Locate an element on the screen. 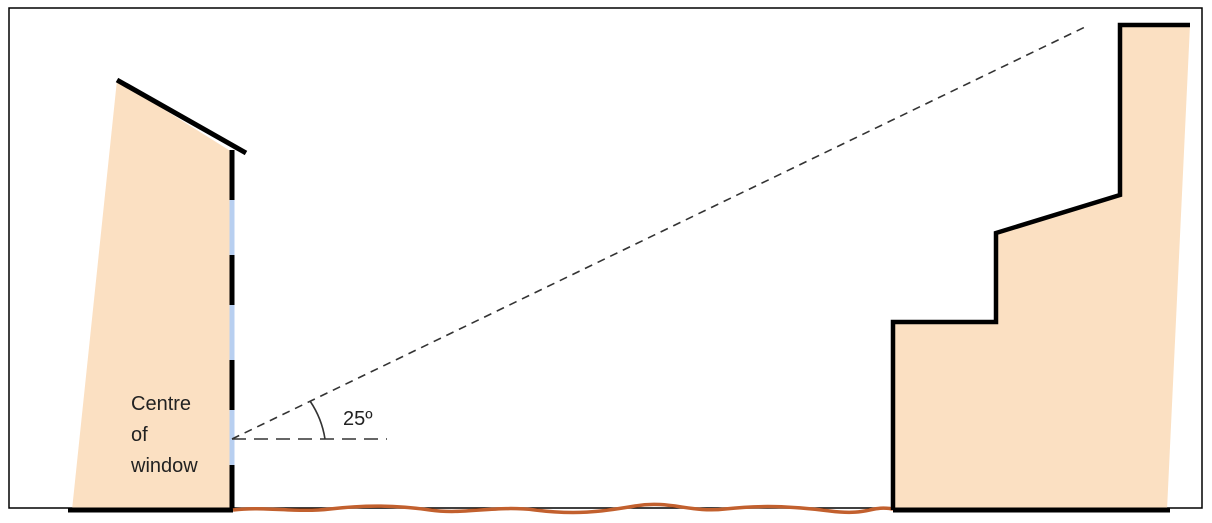 The height and width of the screenshot is (523, 1212). window-label-line3: window is located at coordinates (164, 466).